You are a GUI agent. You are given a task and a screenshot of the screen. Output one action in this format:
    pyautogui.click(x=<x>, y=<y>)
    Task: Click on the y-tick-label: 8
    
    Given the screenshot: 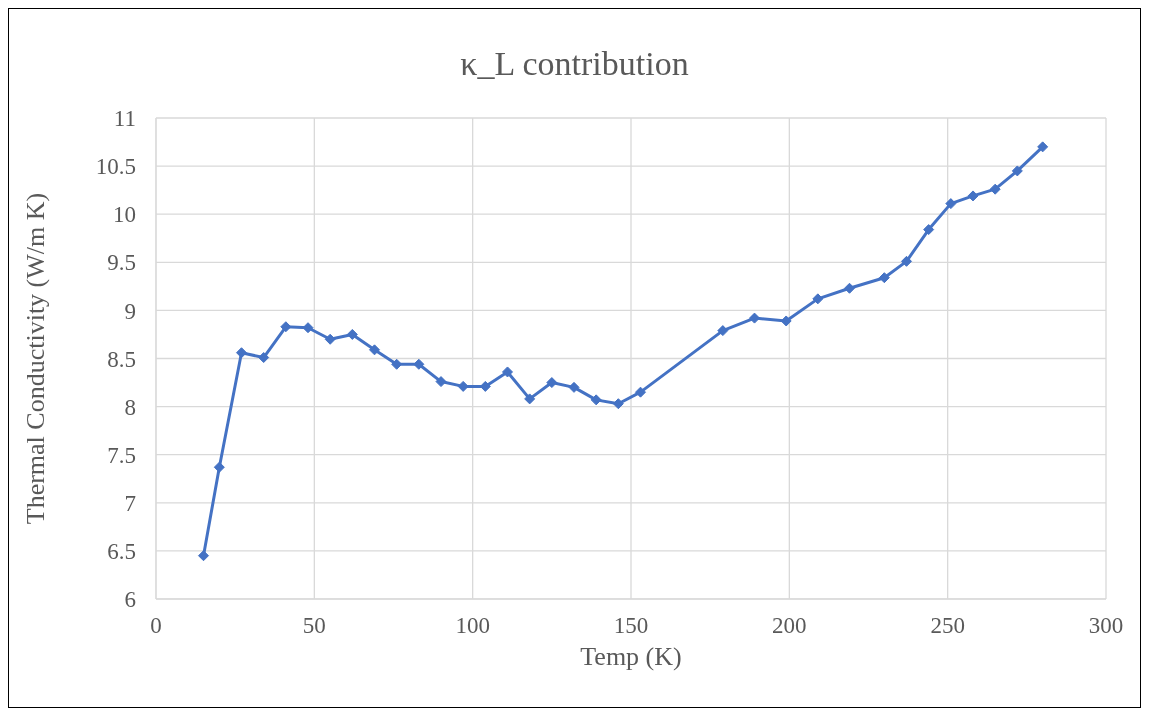 What is the action you would take?
    pyautogui.click(x=130, y=407)
    